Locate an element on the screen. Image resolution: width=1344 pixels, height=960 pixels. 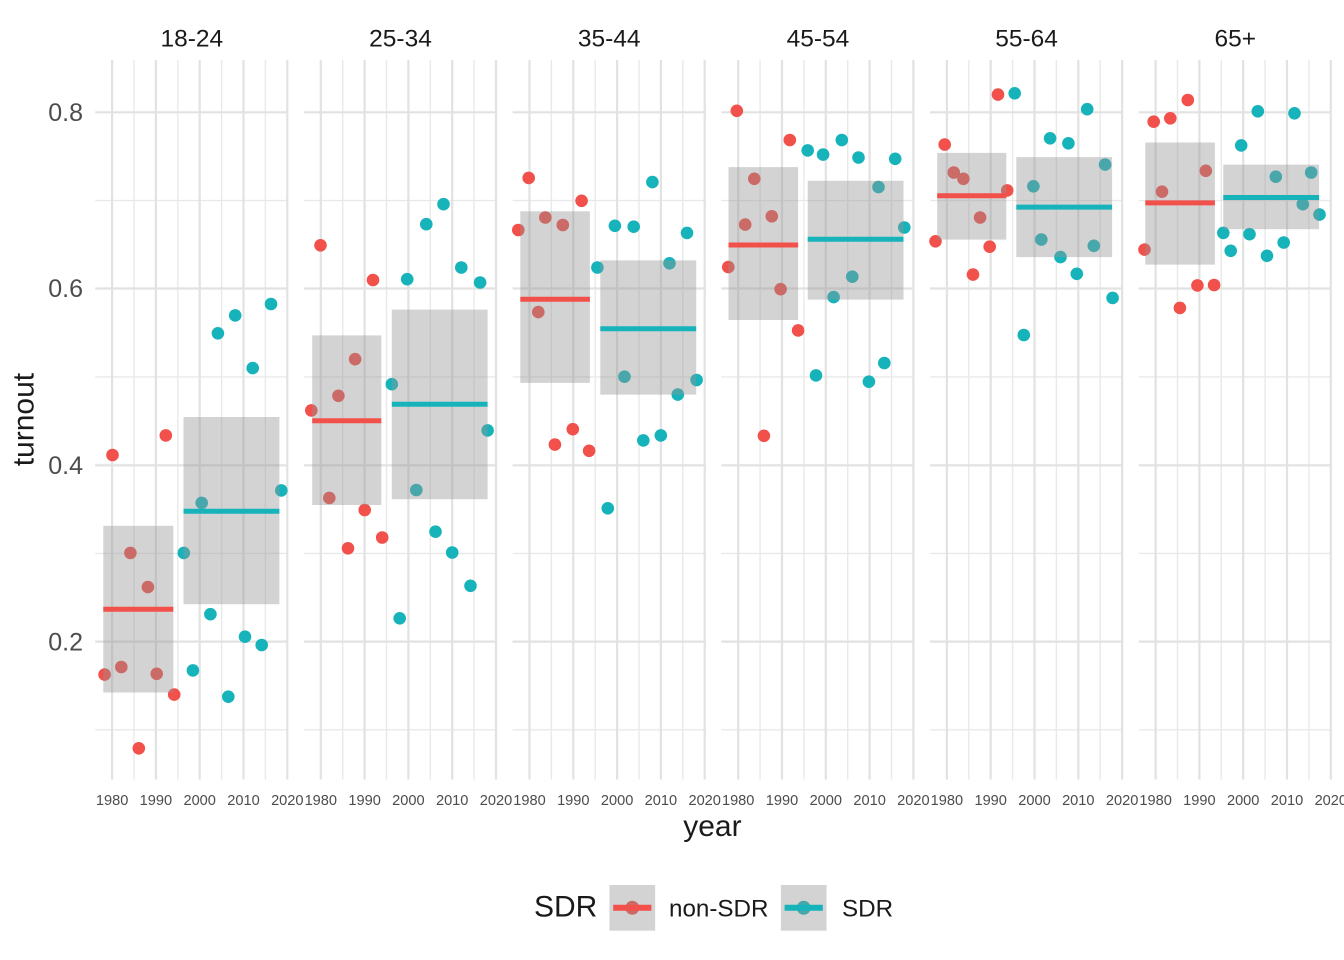
svg-text: year is located at coordinates (712, 826).